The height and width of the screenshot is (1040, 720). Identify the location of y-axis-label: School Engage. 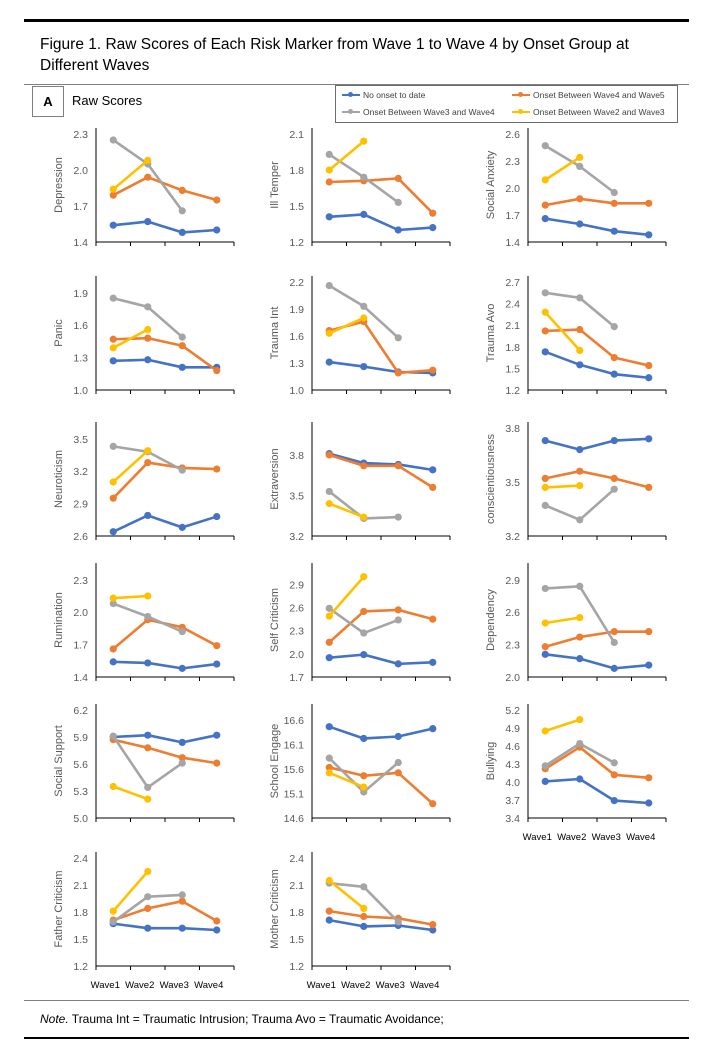
(275, 761).